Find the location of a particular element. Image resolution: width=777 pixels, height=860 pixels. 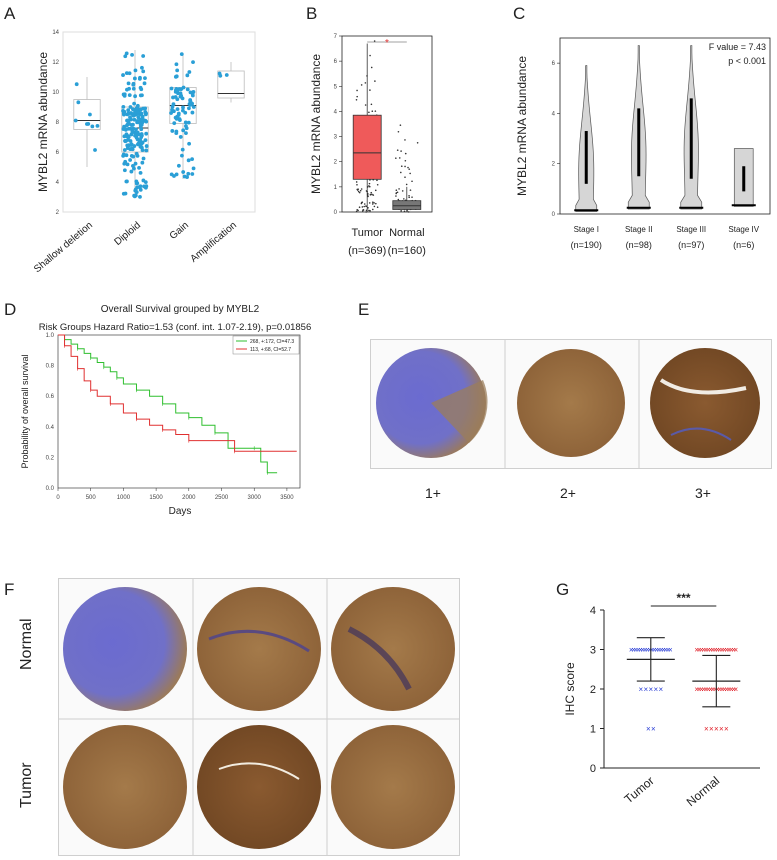

panel-e-staining-frame is located at coordinates (571, 404).